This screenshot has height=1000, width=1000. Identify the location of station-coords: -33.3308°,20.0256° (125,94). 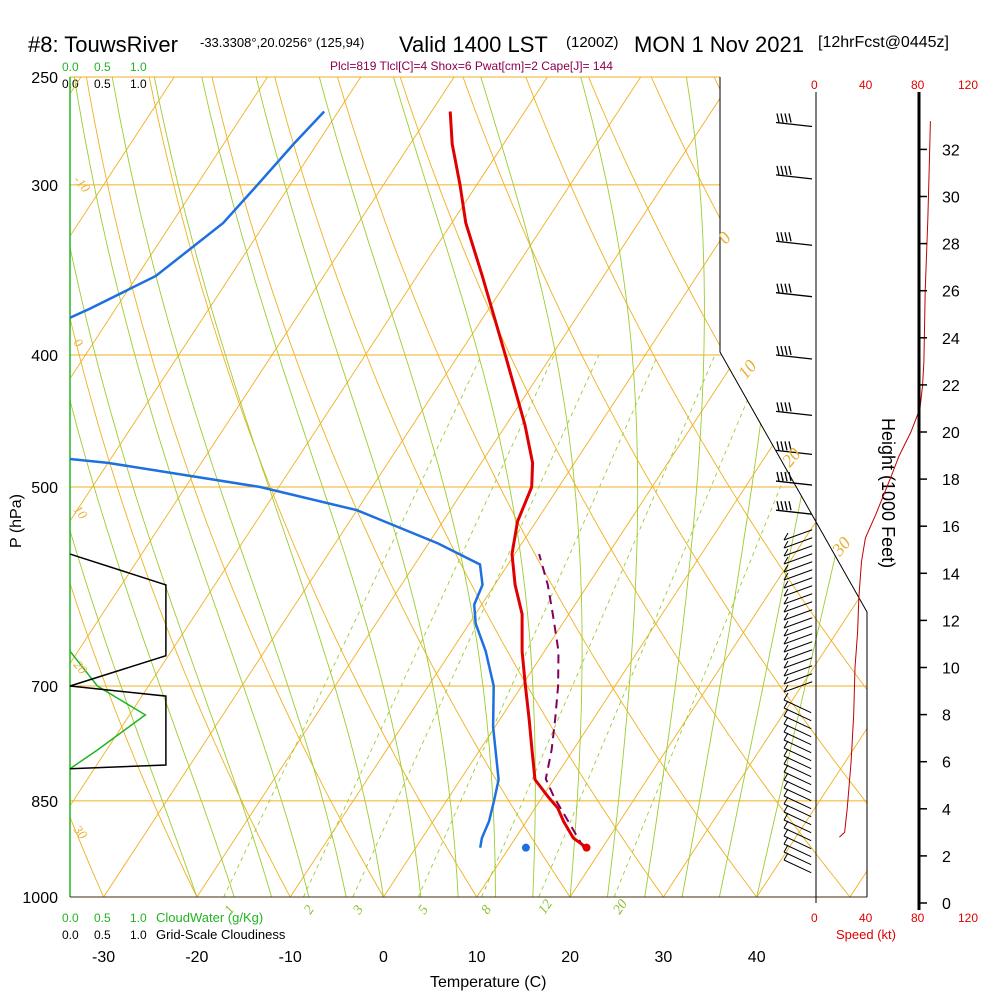
(282, 42).